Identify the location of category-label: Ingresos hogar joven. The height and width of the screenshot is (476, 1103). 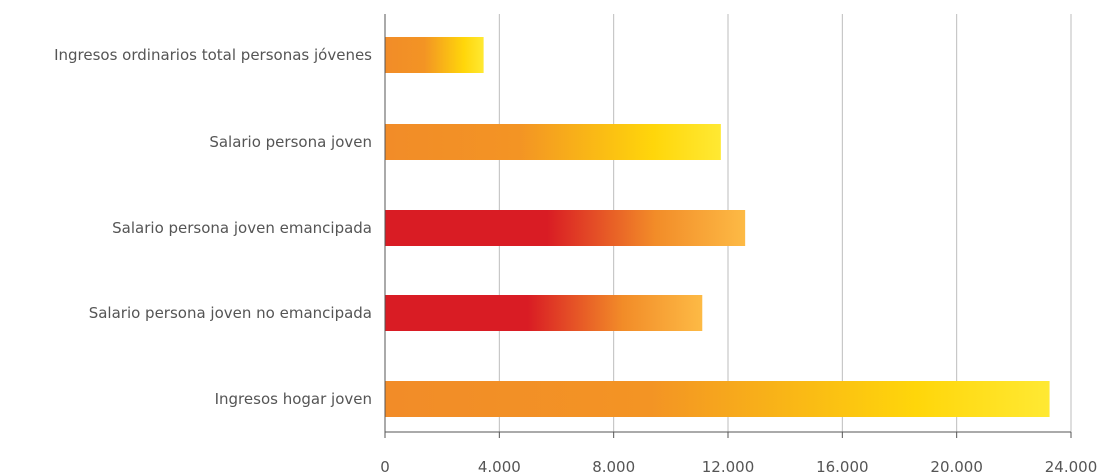
(293, 399).